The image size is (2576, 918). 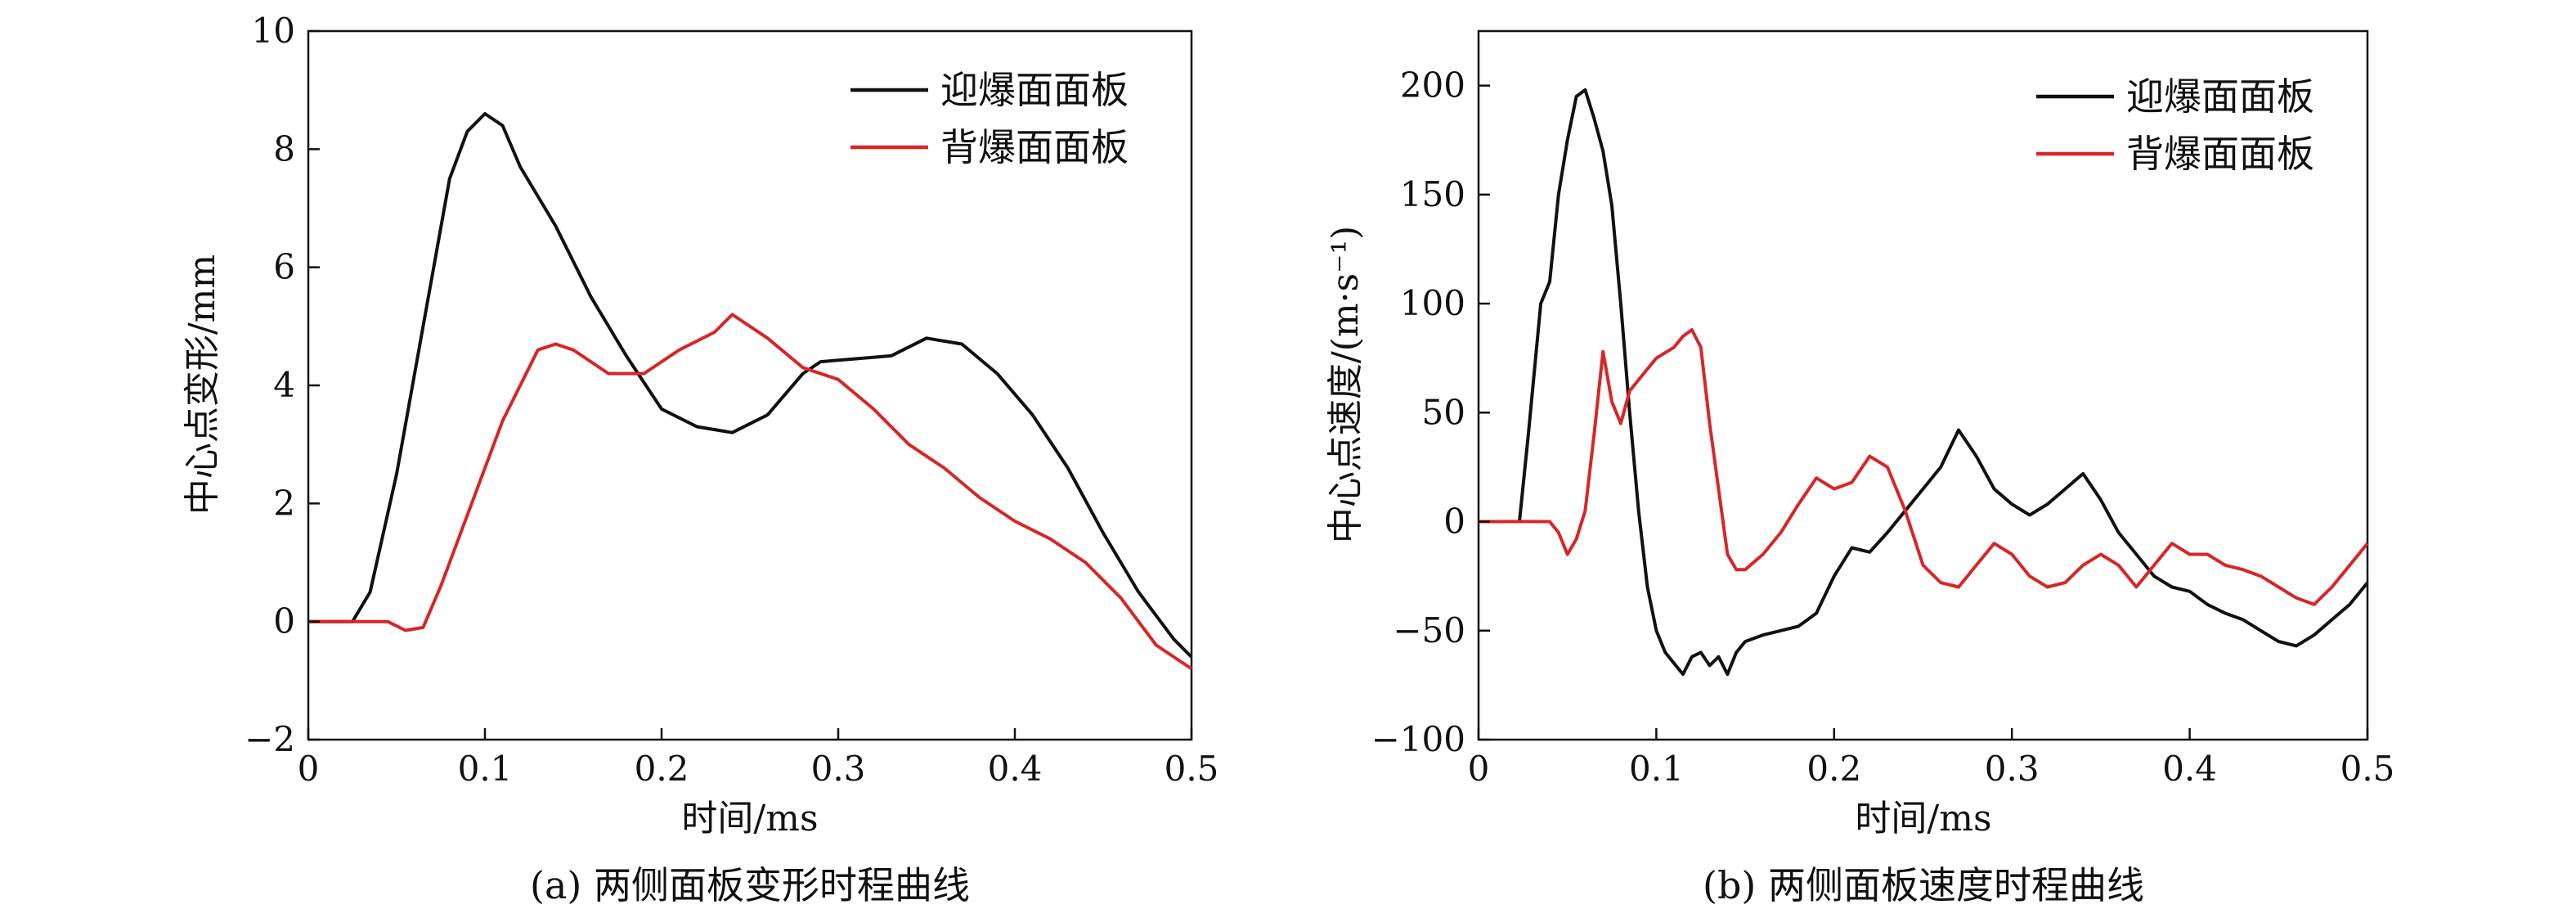 I want to click on y-tick-label: 100, so click(x=1433, y=303).